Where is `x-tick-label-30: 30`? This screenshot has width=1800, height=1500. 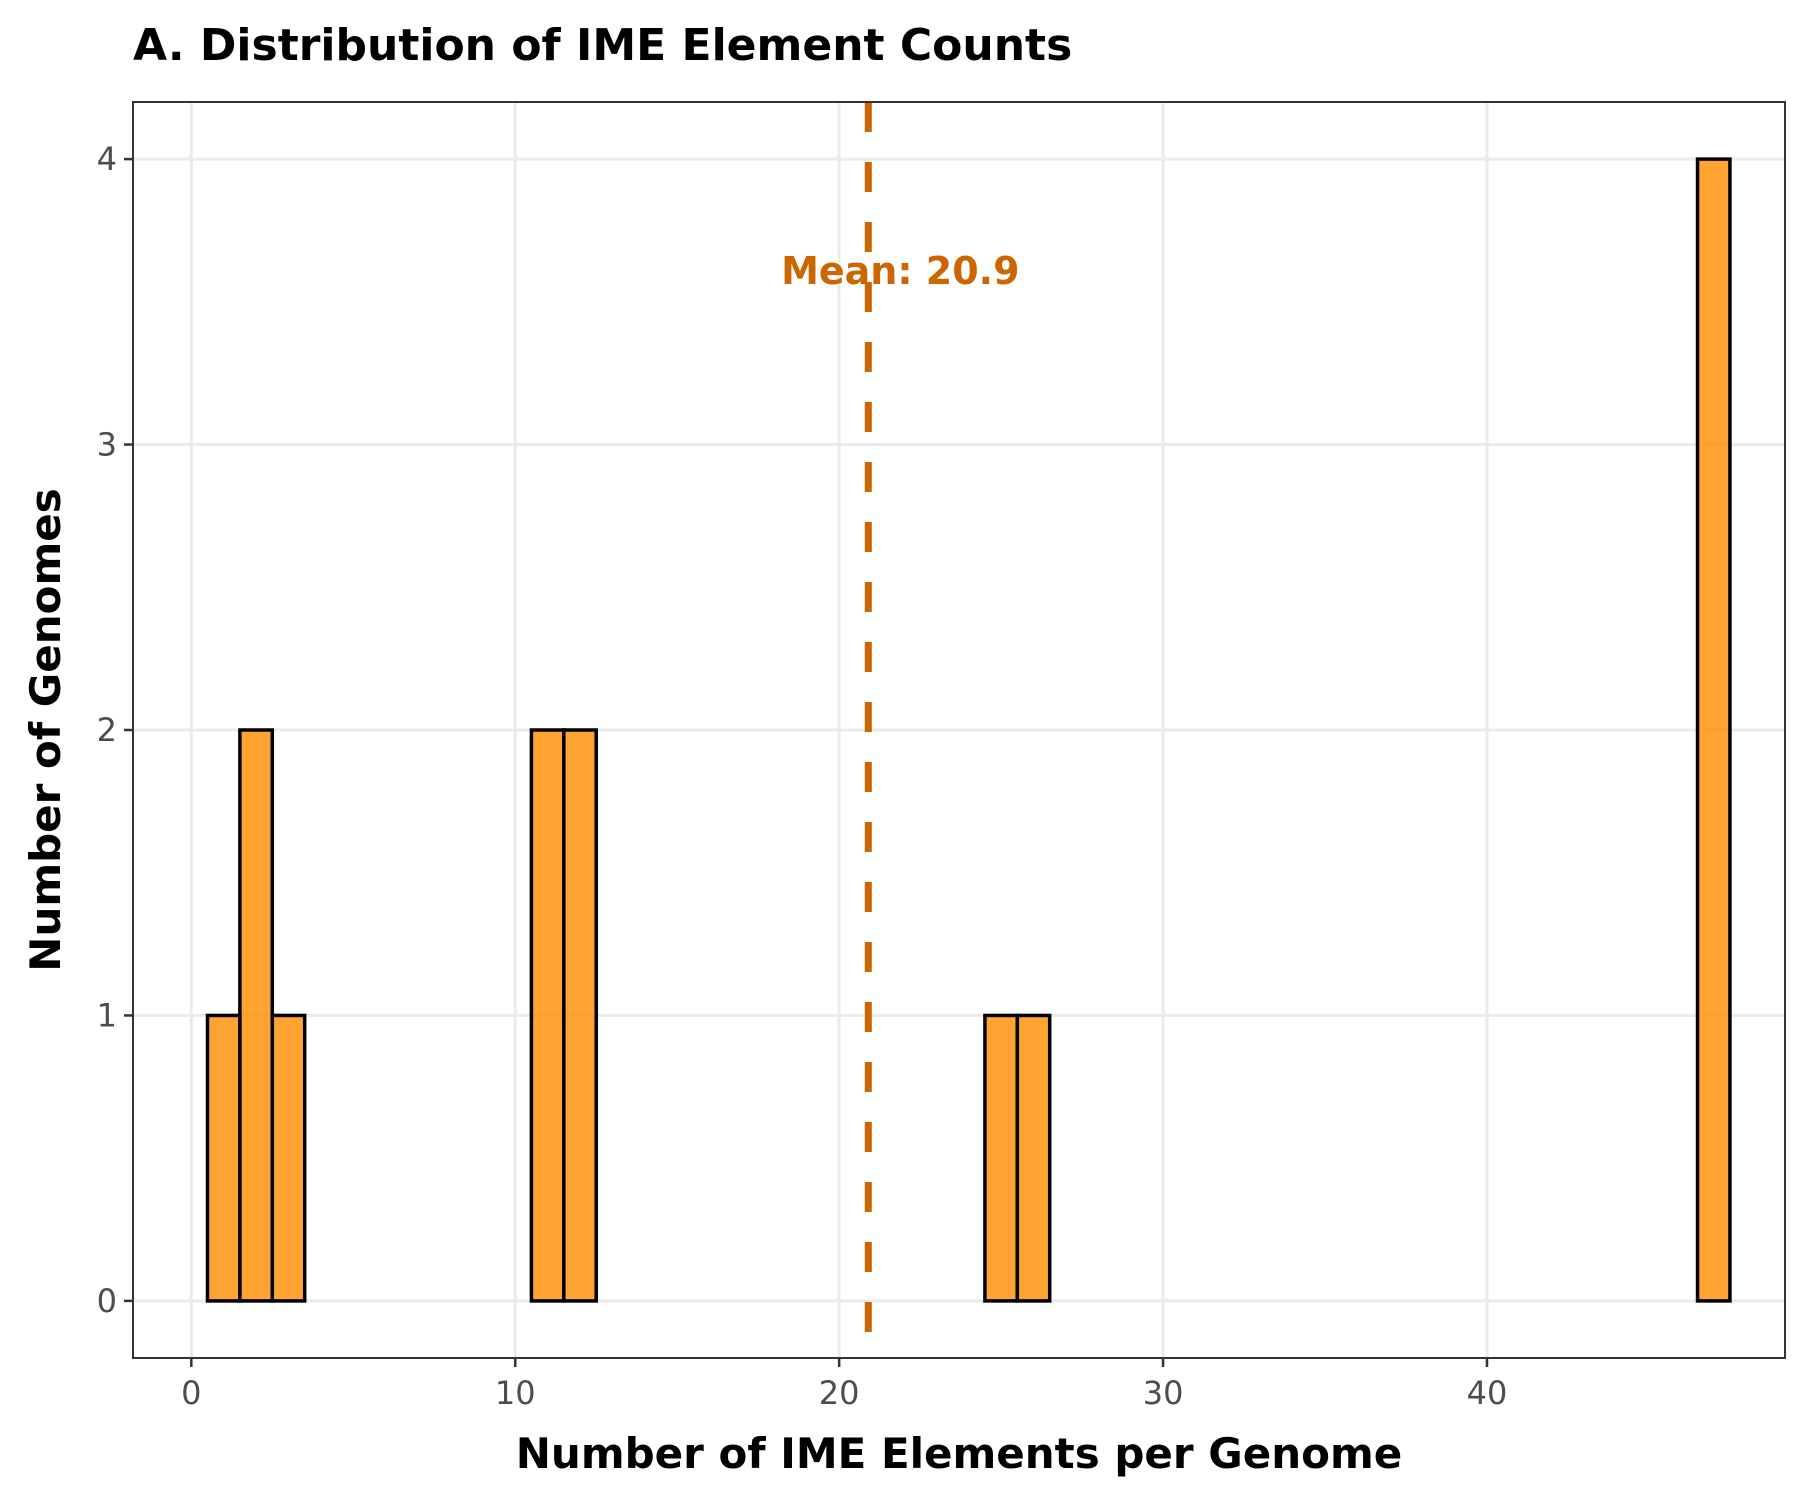
x-tick-label-30: 30 is located at coordinates (1163, 1393).